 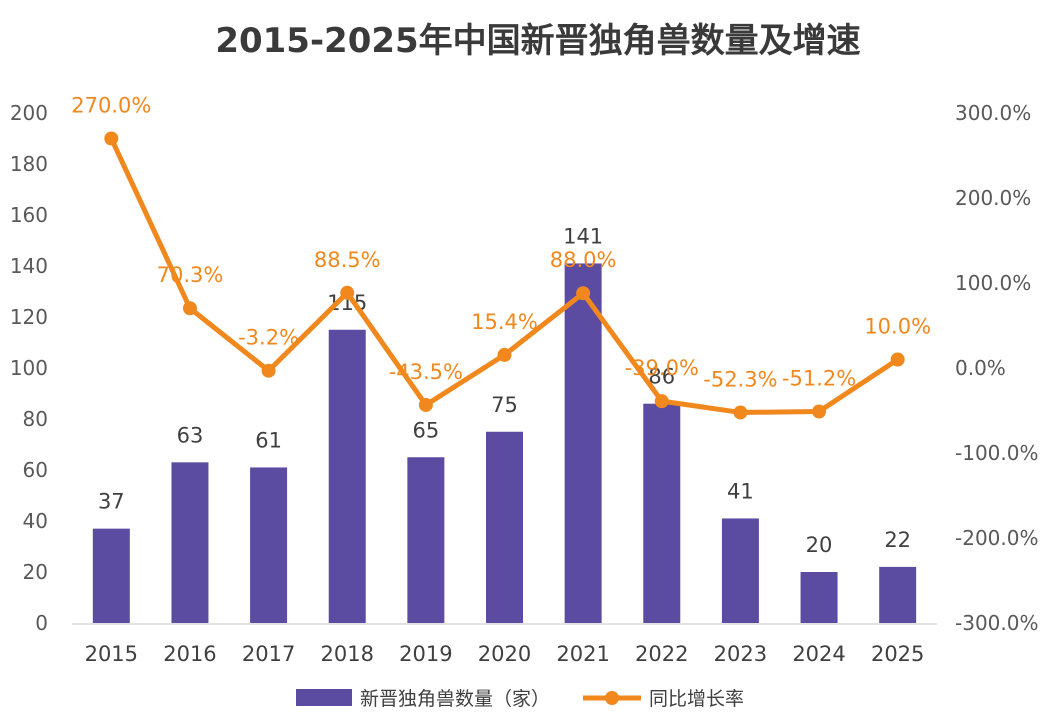 I want to click on left-tick-label: 0, so click(x=41, y=623).